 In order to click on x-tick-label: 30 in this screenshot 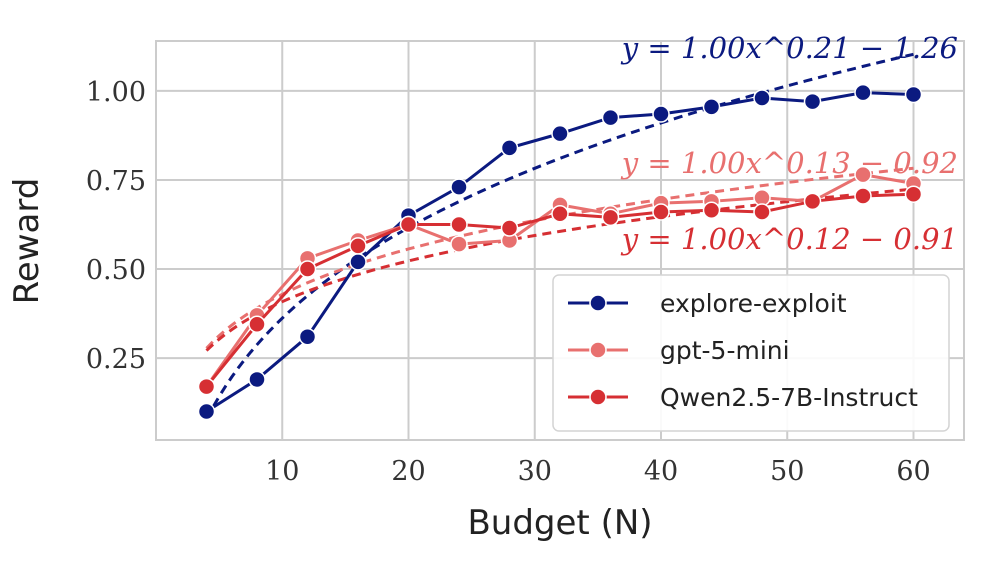, I will do `click(535, 471)`.